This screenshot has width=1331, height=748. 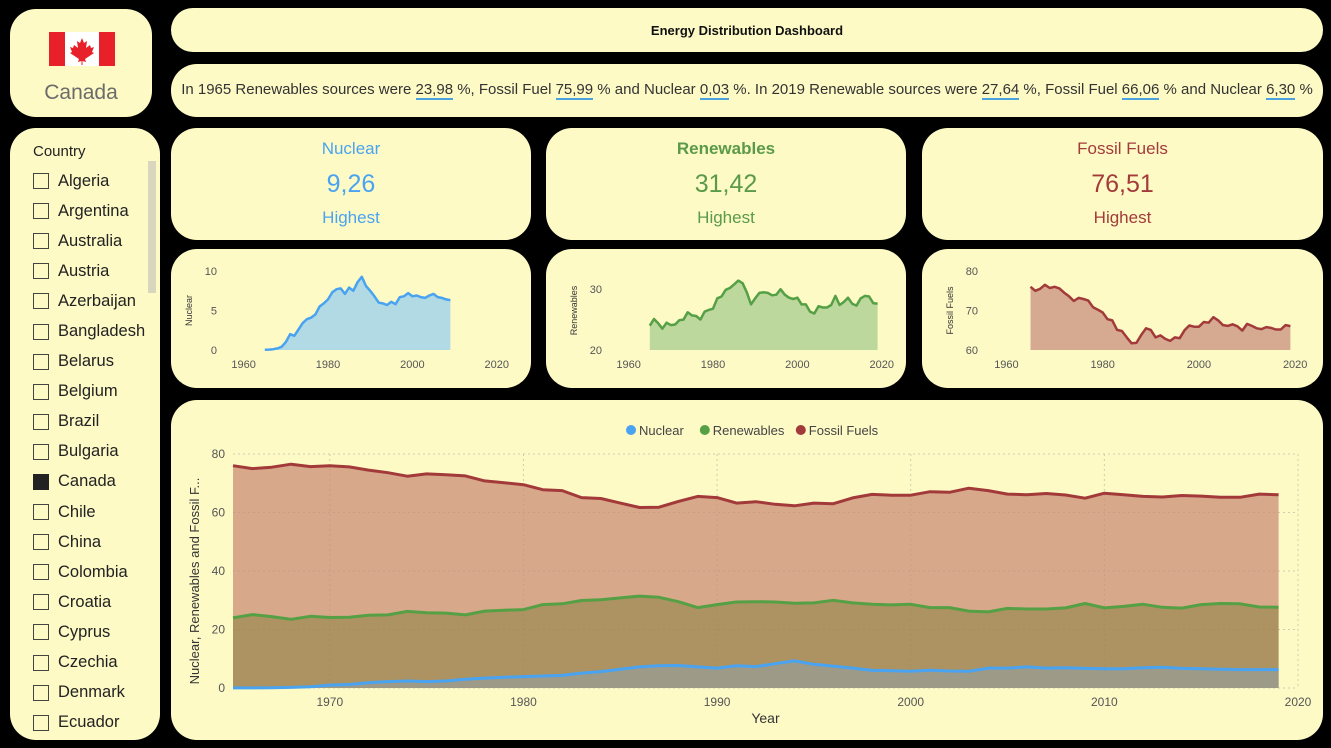 I want to click on slicer-item-bangladesh: Bangladesh, so click(x=89, y=331).